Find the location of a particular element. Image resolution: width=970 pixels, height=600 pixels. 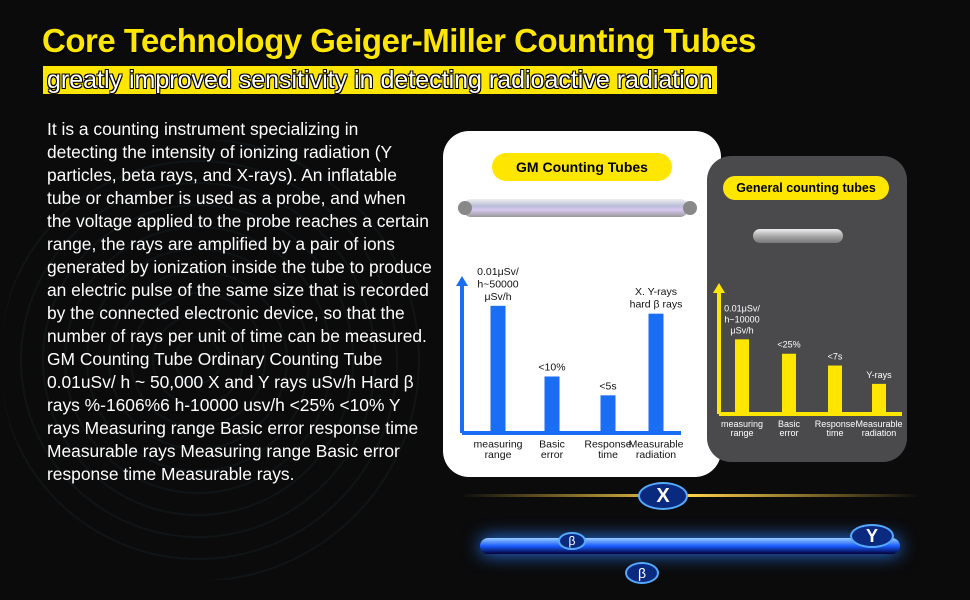

data-label: h~10000 is located at coordinates (741, 319).